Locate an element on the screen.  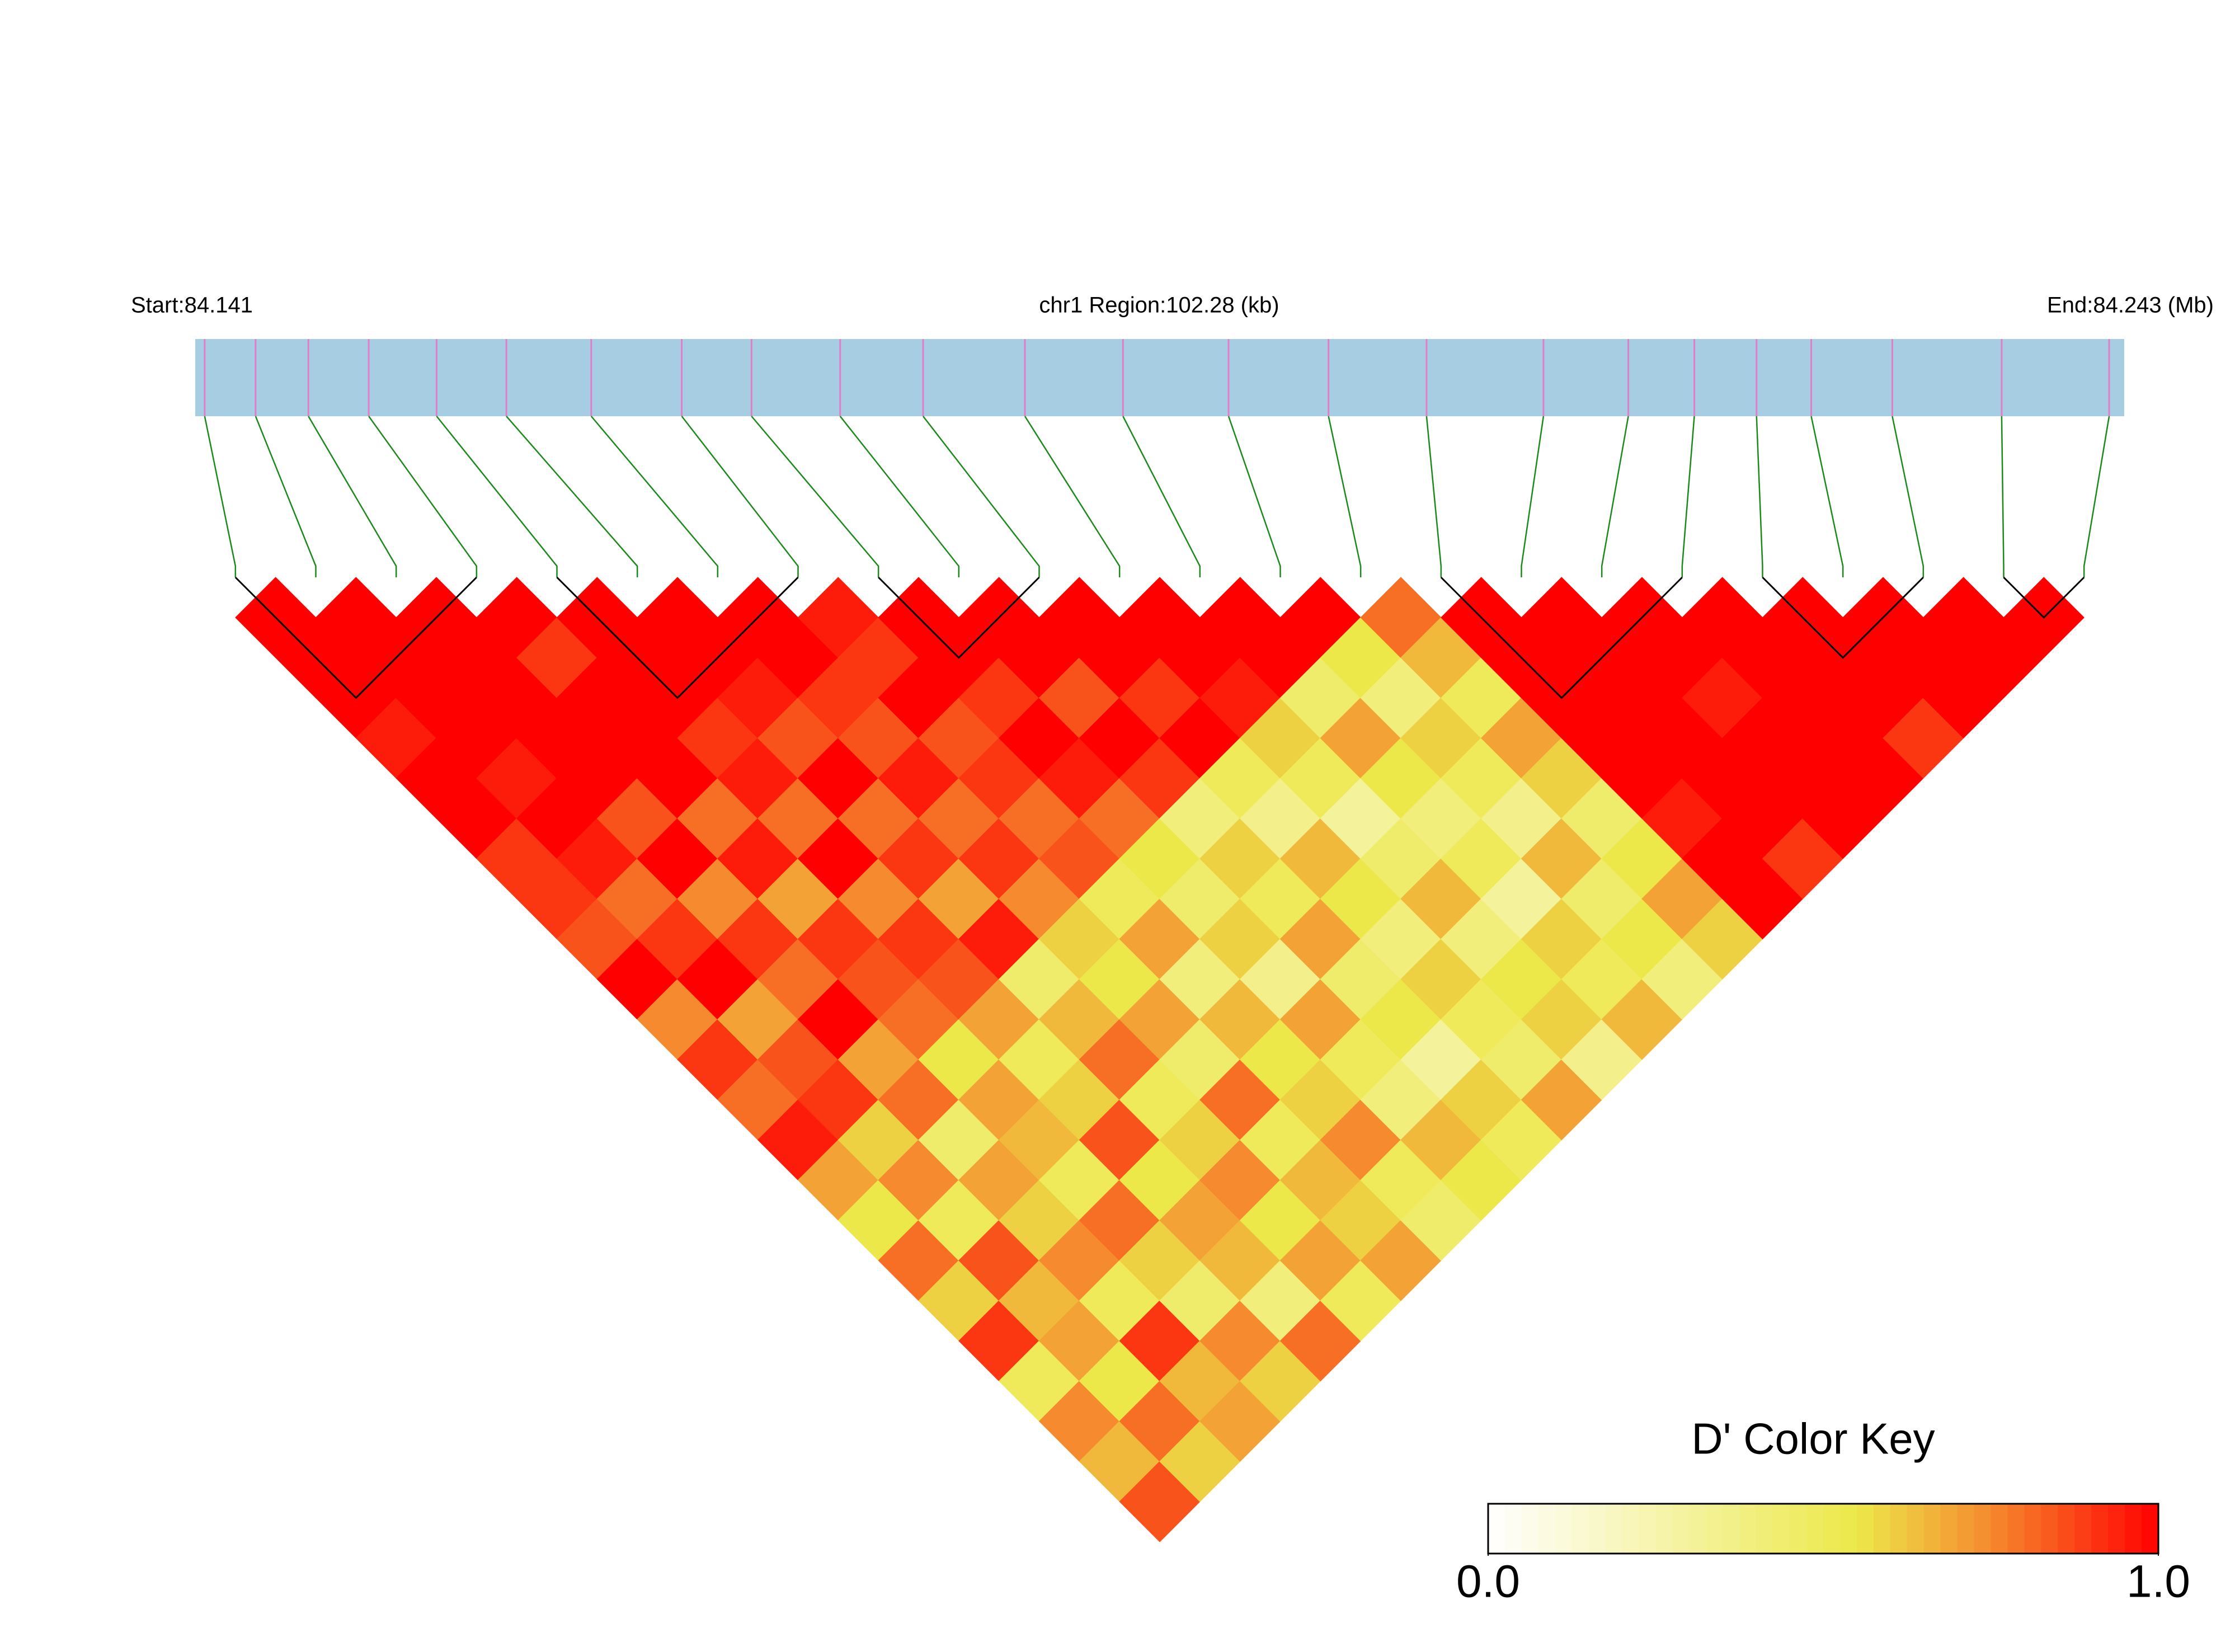
end-label: End:84.243 (Mb) is located at coordinates (2130, 306).